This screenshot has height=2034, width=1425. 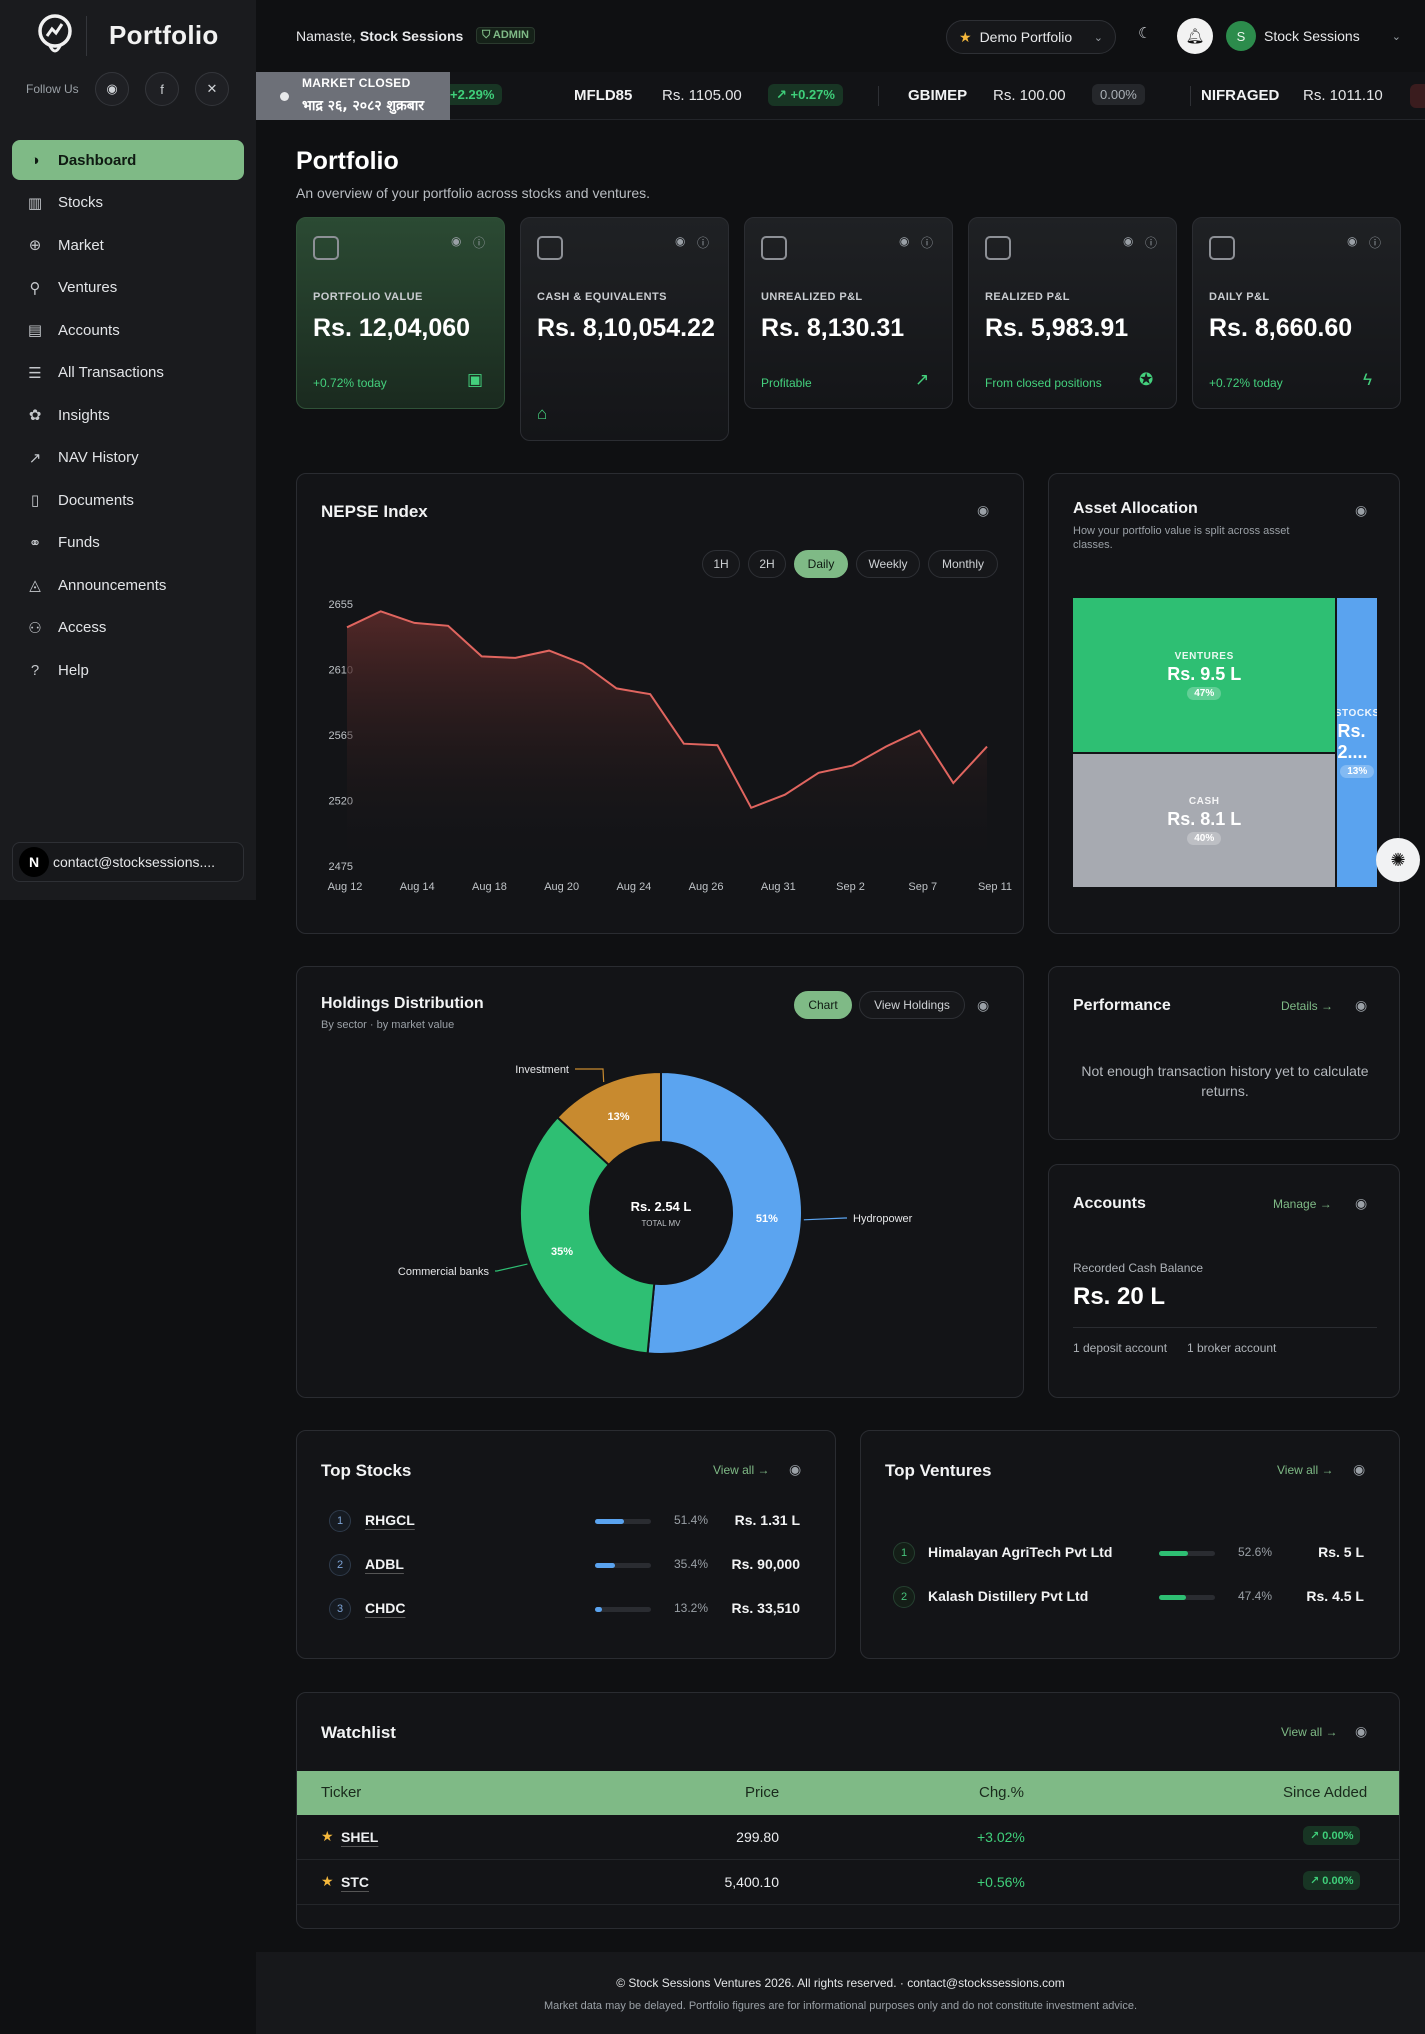 I want to click on sidebar-item-help: ? Help, so click(x=128, y=670).